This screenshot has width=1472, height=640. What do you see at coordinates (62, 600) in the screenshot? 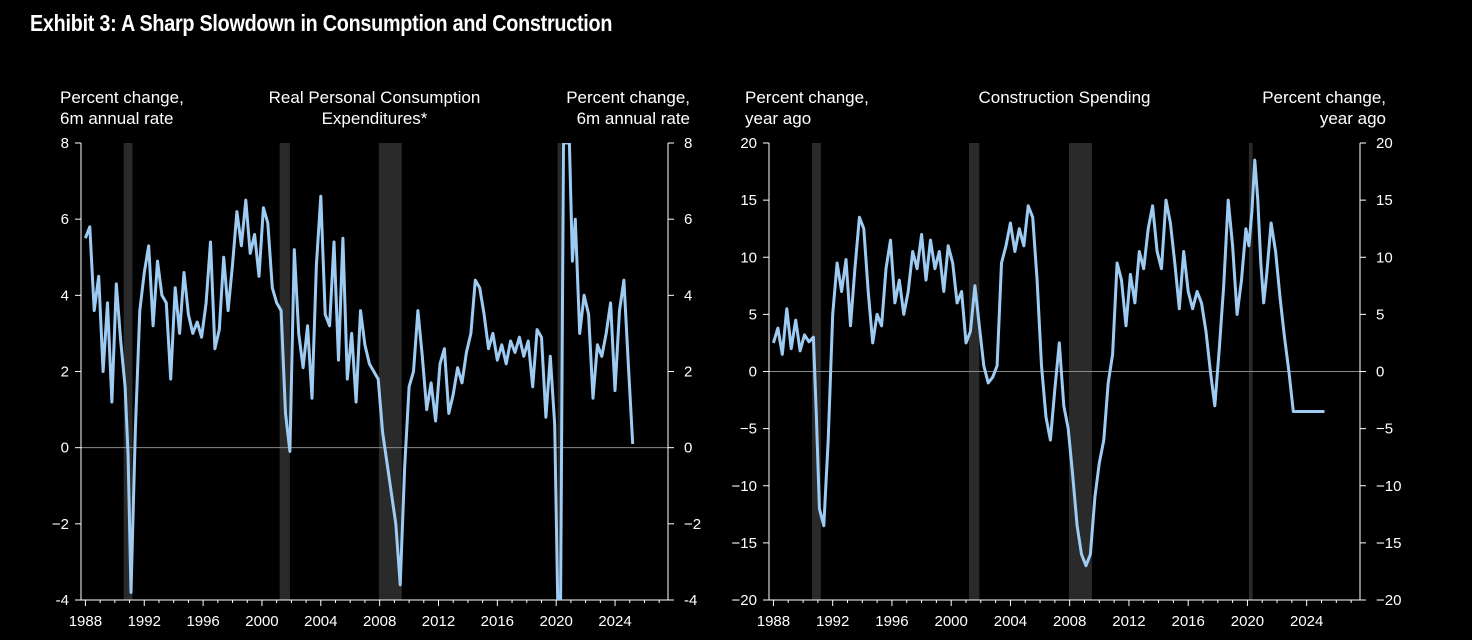
I see `y-tick-label-left: -4` at bounding box center [62, 600].